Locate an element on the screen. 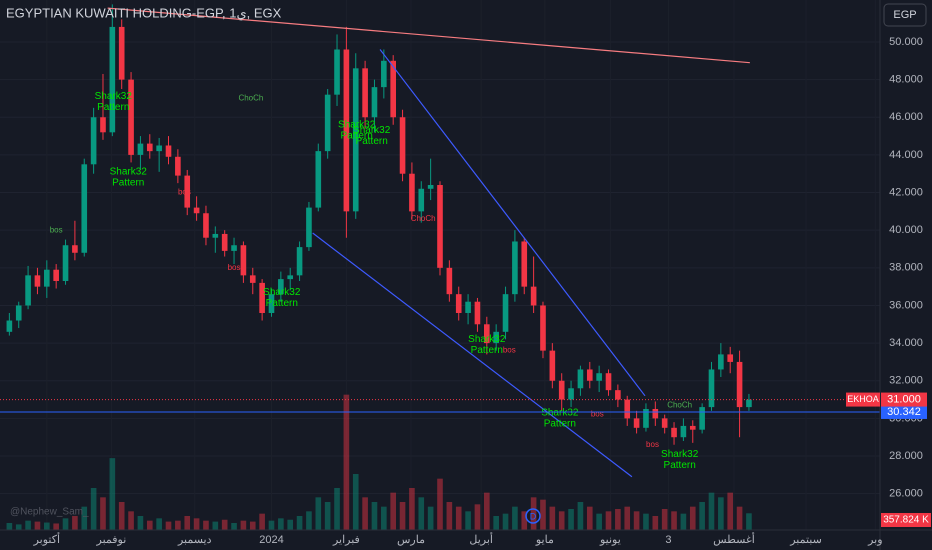 The width and height of the screenshot is (932, 550). x-tick-label: سبتمبر is located at coordinates (805, 540).